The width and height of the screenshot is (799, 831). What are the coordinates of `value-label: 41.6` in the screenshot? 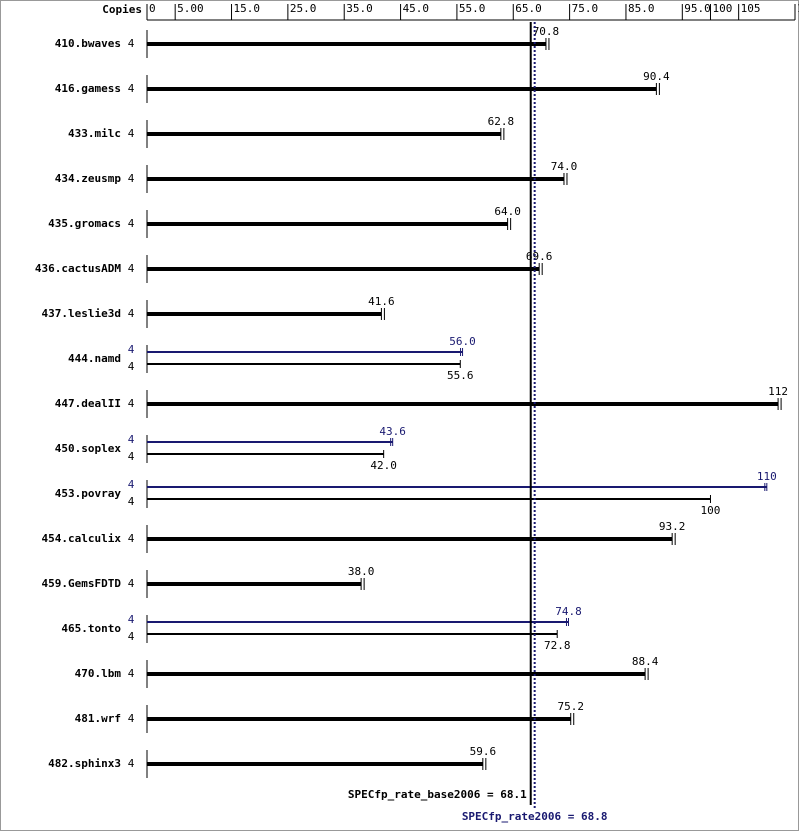 It's located at (381, 301).